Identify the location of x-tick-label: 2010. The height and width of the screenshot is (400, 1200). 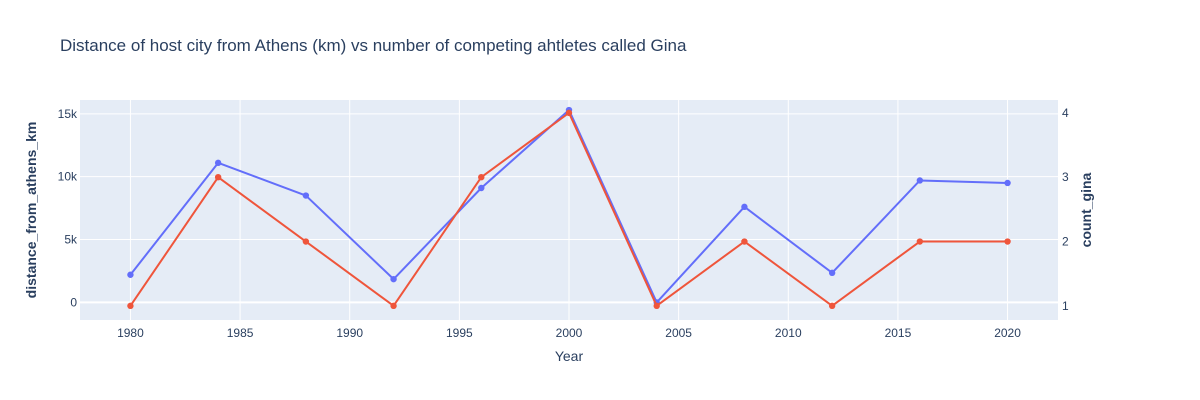
(788, 333).